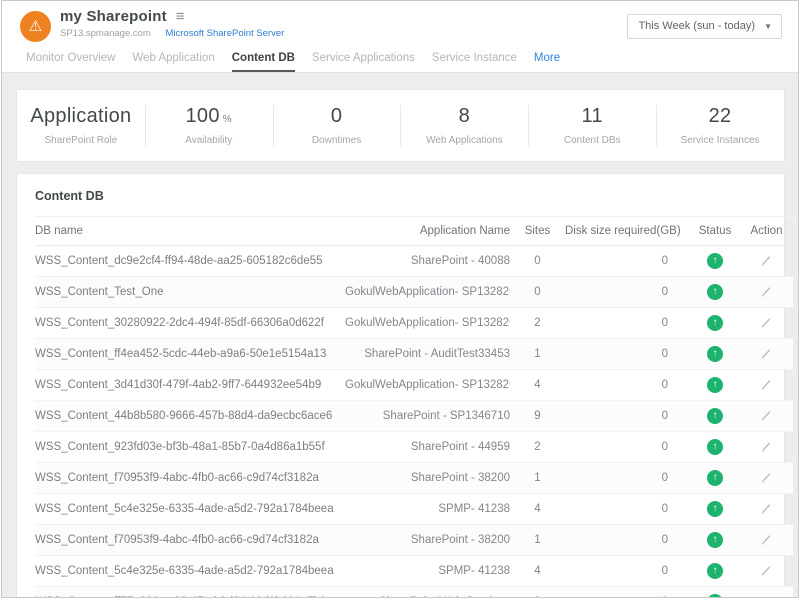 Image resolution: width=800 pixels, height=600 pixels. What do you see at coordinates (720, 125) in the screenshot?
I see `stat-service-instances: 22 Service Instances` at bounding box center [720, 125].